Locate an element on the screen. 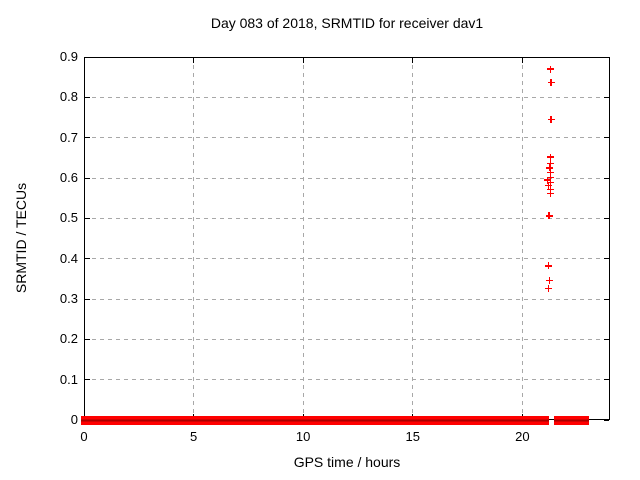  x-tick-label: 0 is located at coordinates (84, 436).